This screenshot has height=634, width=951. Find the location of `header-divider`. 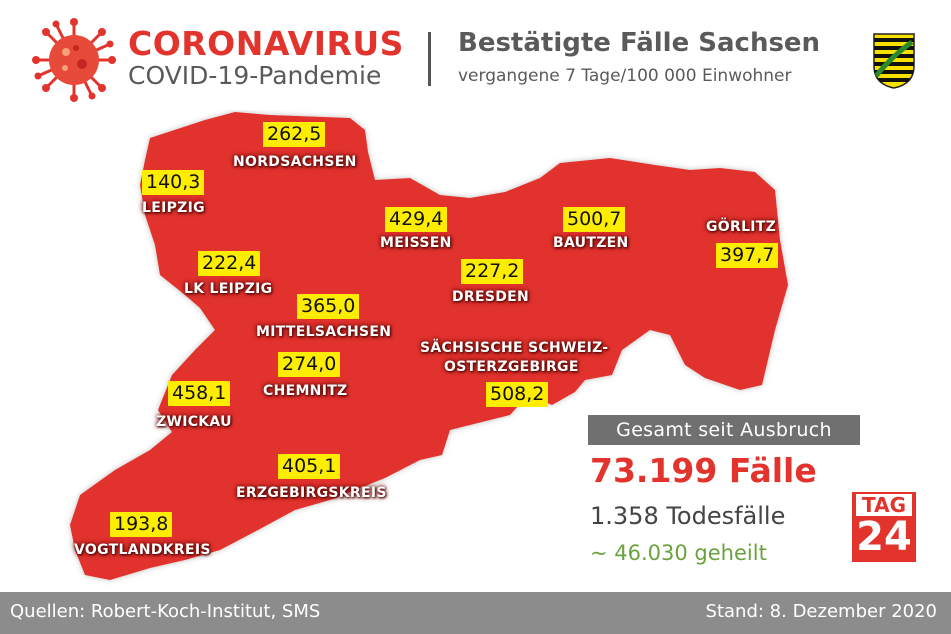

header-divider is located at coordinates (429, 59).